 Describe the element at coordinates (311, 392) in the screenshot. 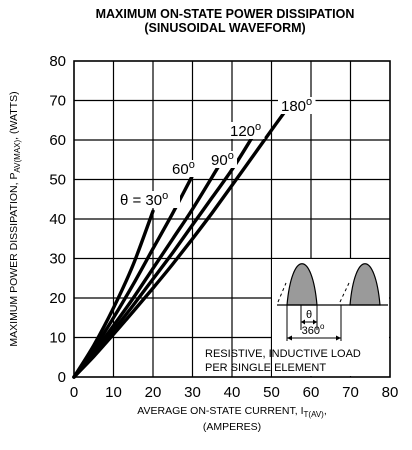

I see `x-tick-label: 60` at that location.